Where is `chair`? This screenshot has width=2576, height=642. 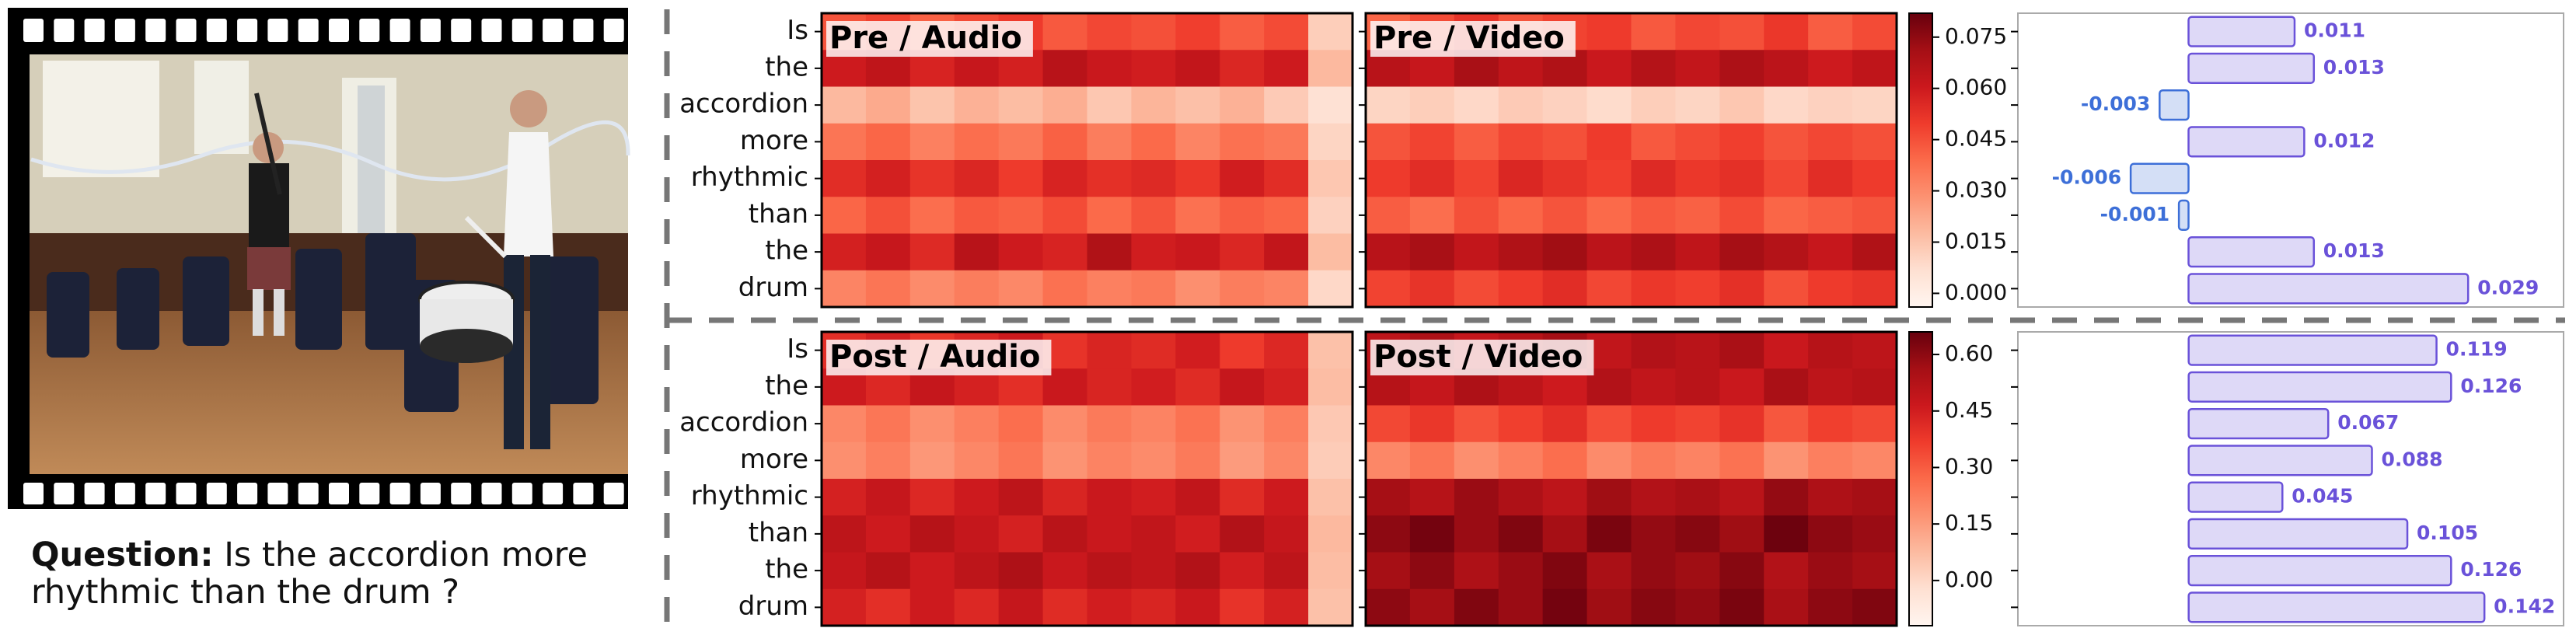
chair is located at coordinates (391, 291).